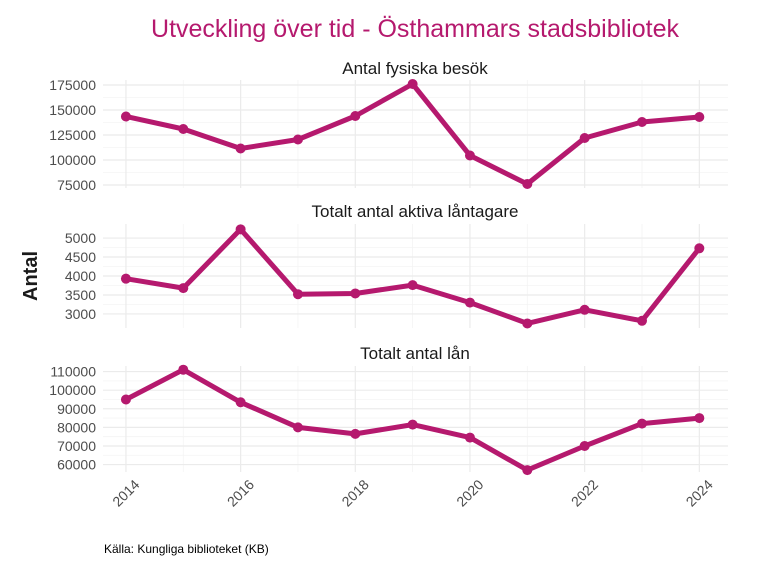  Describe the element at coordinates (76, 465) in the screenshot. I see `y-tick-label: 60000` at that location.